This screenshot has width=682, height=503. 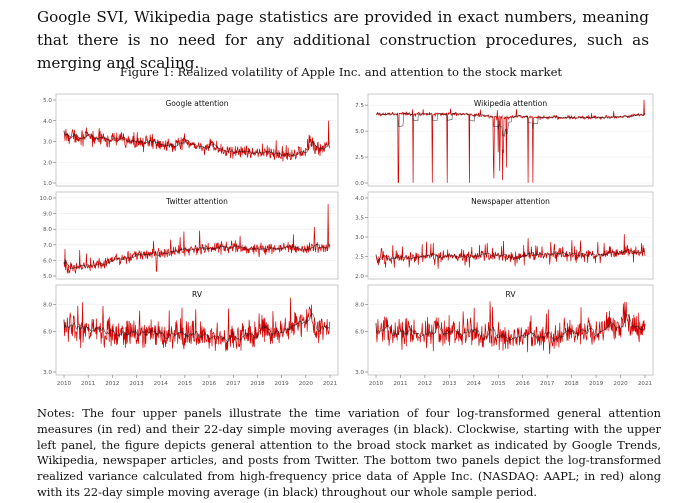 What do you see at coordinates (510, 103) in the screenshot?
I see `panel-title: Wikipedia attention` at bounding box center [510, 103].